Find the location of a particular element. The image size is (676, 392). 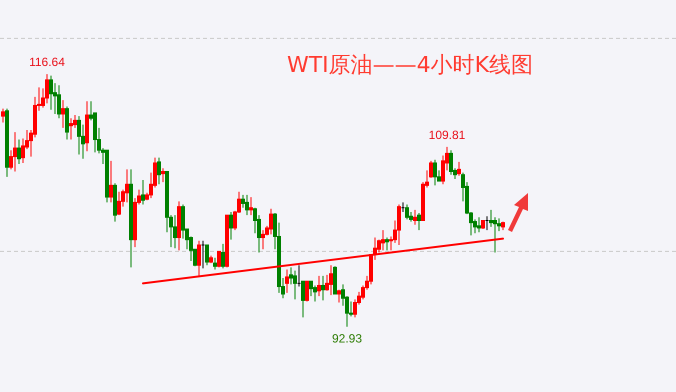

annotation: 92.93 is located at coordinates (347, 339).